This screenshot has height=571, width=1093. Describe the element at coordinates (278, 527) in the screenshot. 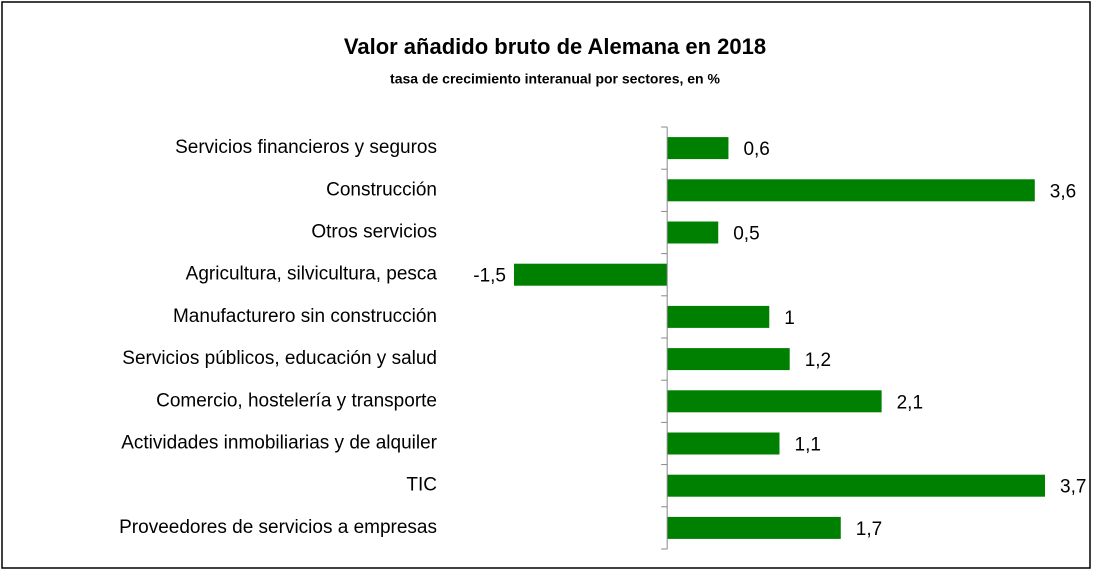

I see `y-tick-label: Proveedores de servicios a empresas` at that location.